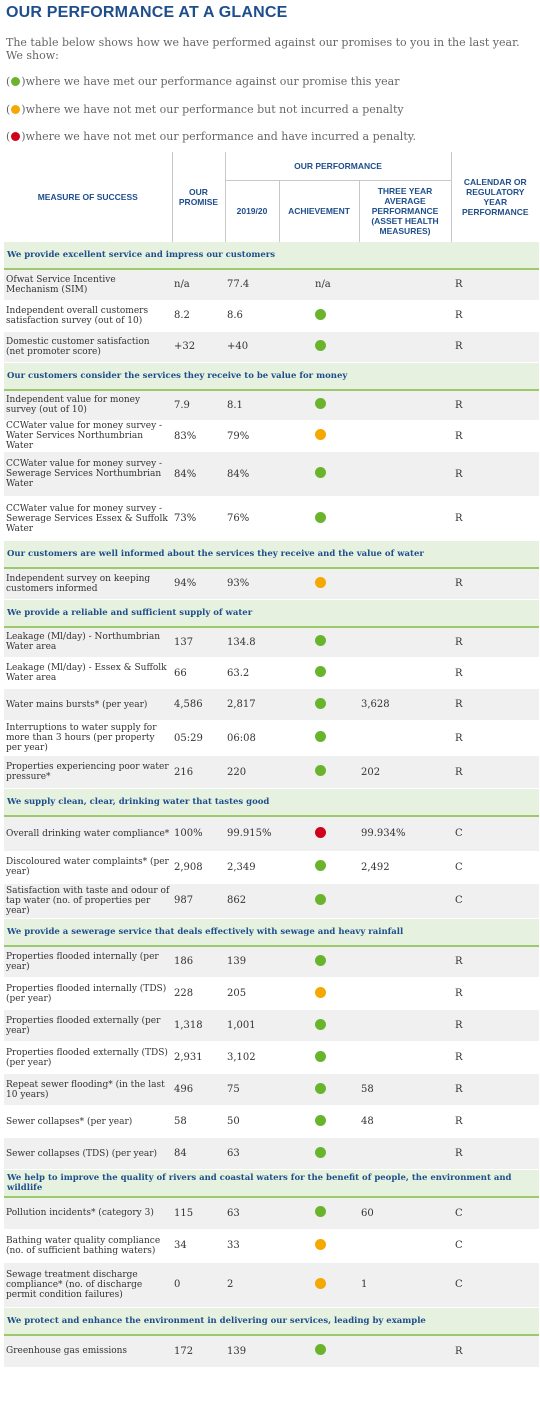  Describe the element at coordinates (405, 834) in the screenshot. I see `three-year-cell: 99.934%` at that location.